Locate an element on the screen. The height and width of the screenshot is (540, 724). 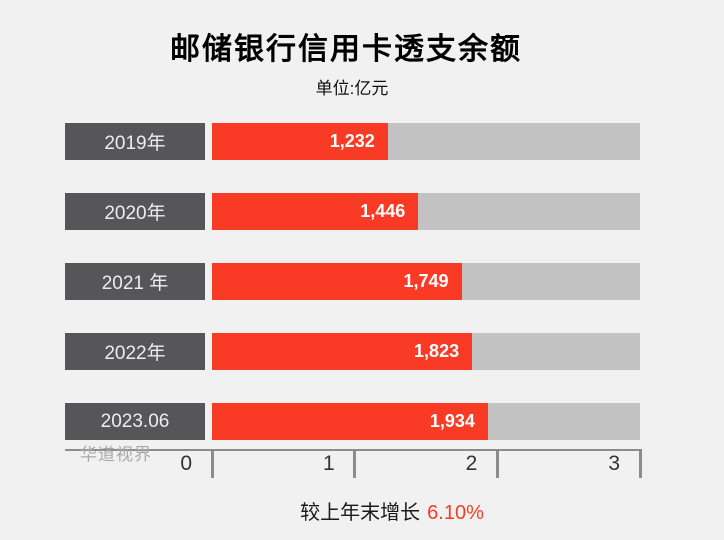
category-label-box: 2022年 is located at coordinates (135, 351).